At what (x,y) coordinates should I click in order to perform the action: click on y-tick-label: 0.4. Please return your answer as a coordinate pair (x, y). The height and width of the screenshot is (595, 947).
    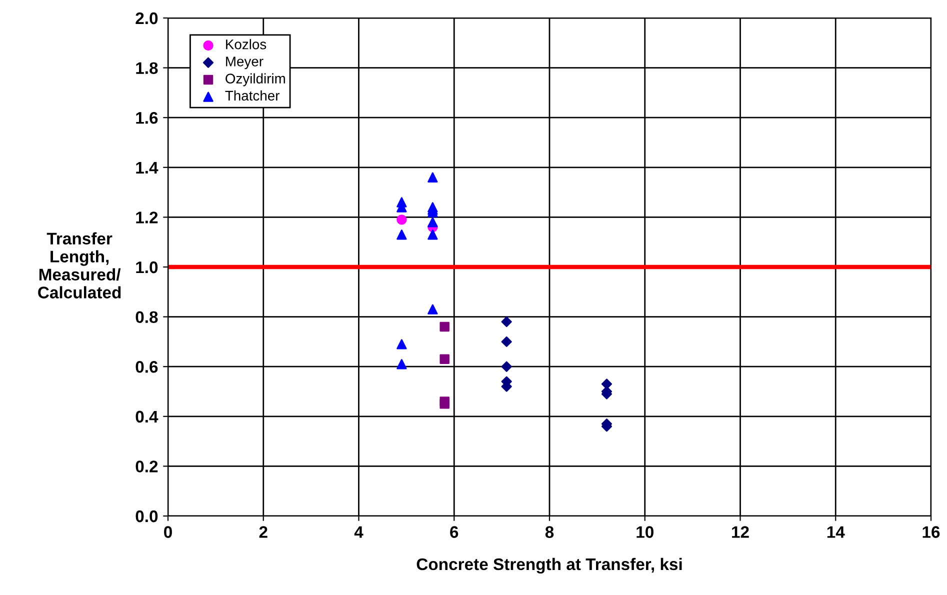
    Looking at the image, I should click on (147, 416).